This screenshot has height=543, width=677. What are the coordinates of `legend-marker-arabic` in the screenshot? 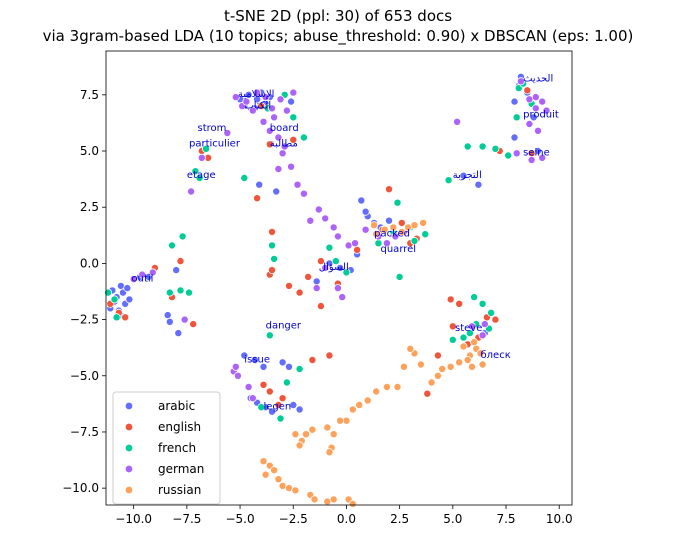 It's located at (129, 406).